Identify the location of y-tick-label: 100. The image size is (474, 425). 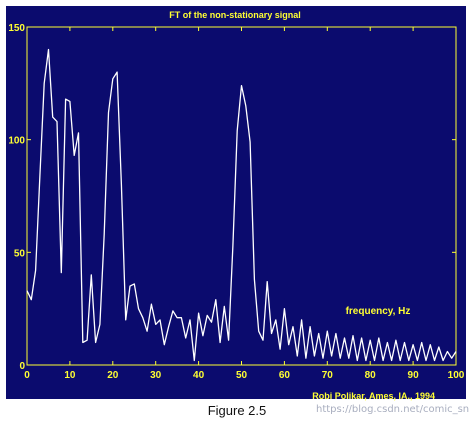
(16, 141).